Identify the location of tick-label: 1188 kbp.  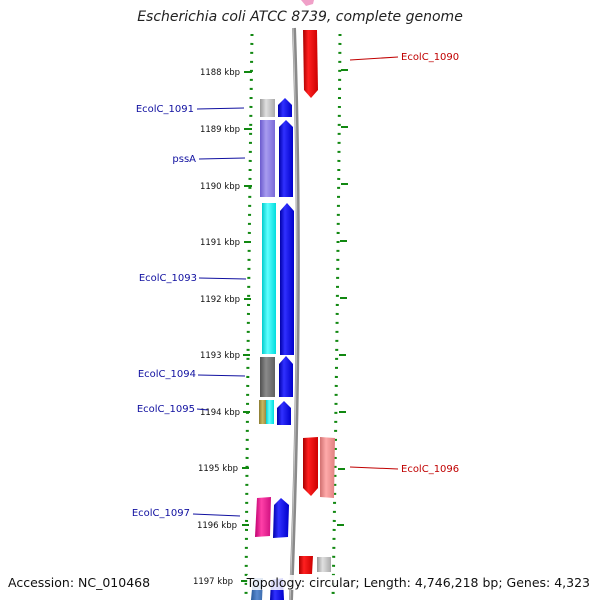
(220, 73).